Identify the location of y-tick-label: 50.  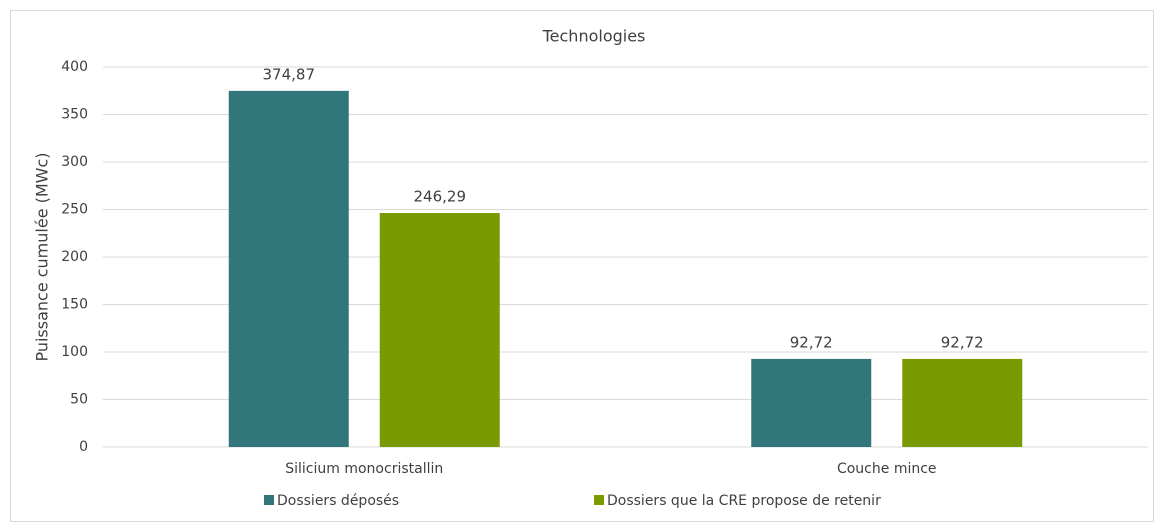
(79, 400).